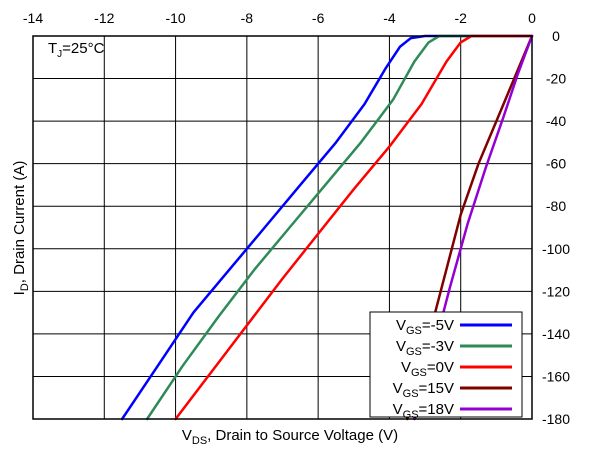  I want to click on y-tick-label: -40, so click(556, 121).